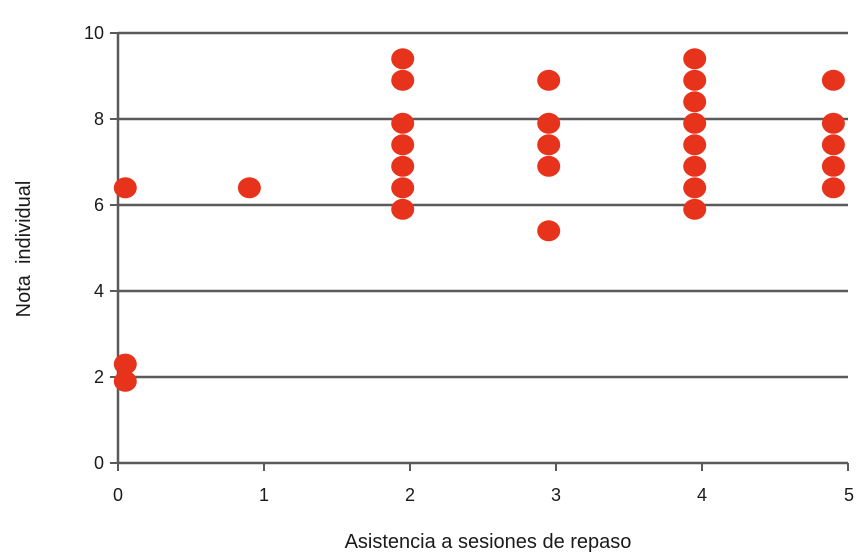  I want to click on x-axis-title: Asistencia a sesiones de repaso, so click(488, 542).